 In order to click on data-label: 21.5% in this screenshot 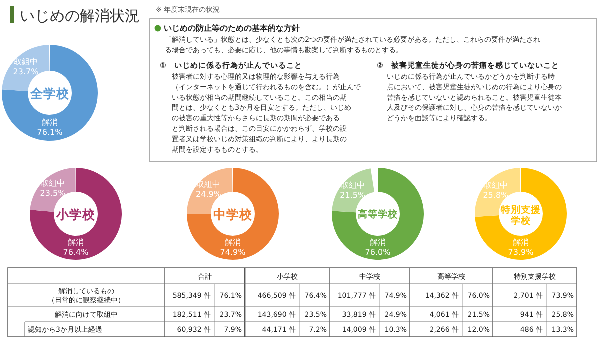, I will do `click(353, 195)`.